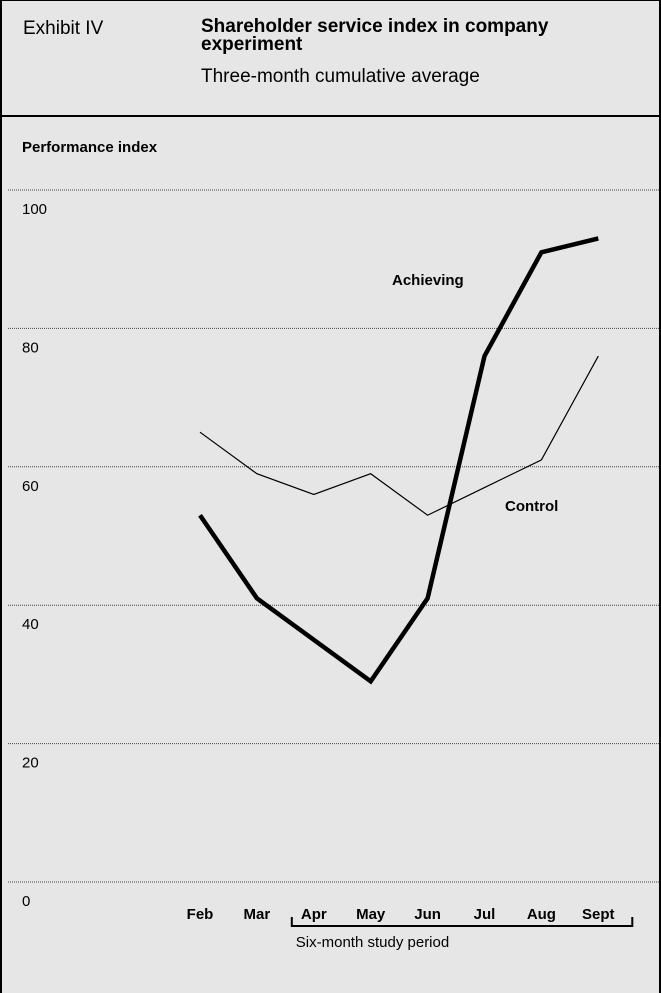 This screenshot has height=993, width=661. I want to click on series-line-control, so click(399, 435).